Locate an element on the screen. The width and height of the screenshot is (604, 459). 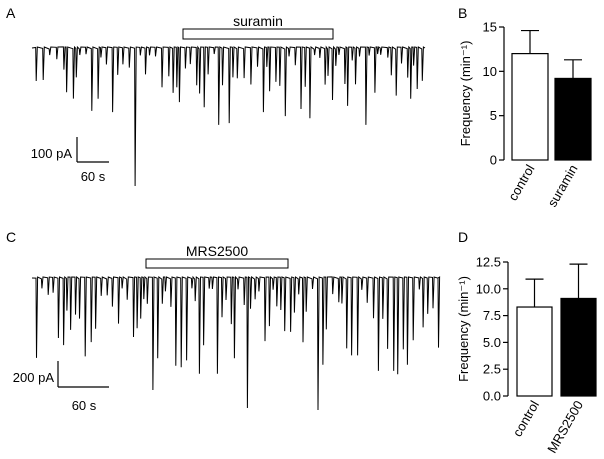
y-tick-label: 12.5 is located at coordinates (488, 262).